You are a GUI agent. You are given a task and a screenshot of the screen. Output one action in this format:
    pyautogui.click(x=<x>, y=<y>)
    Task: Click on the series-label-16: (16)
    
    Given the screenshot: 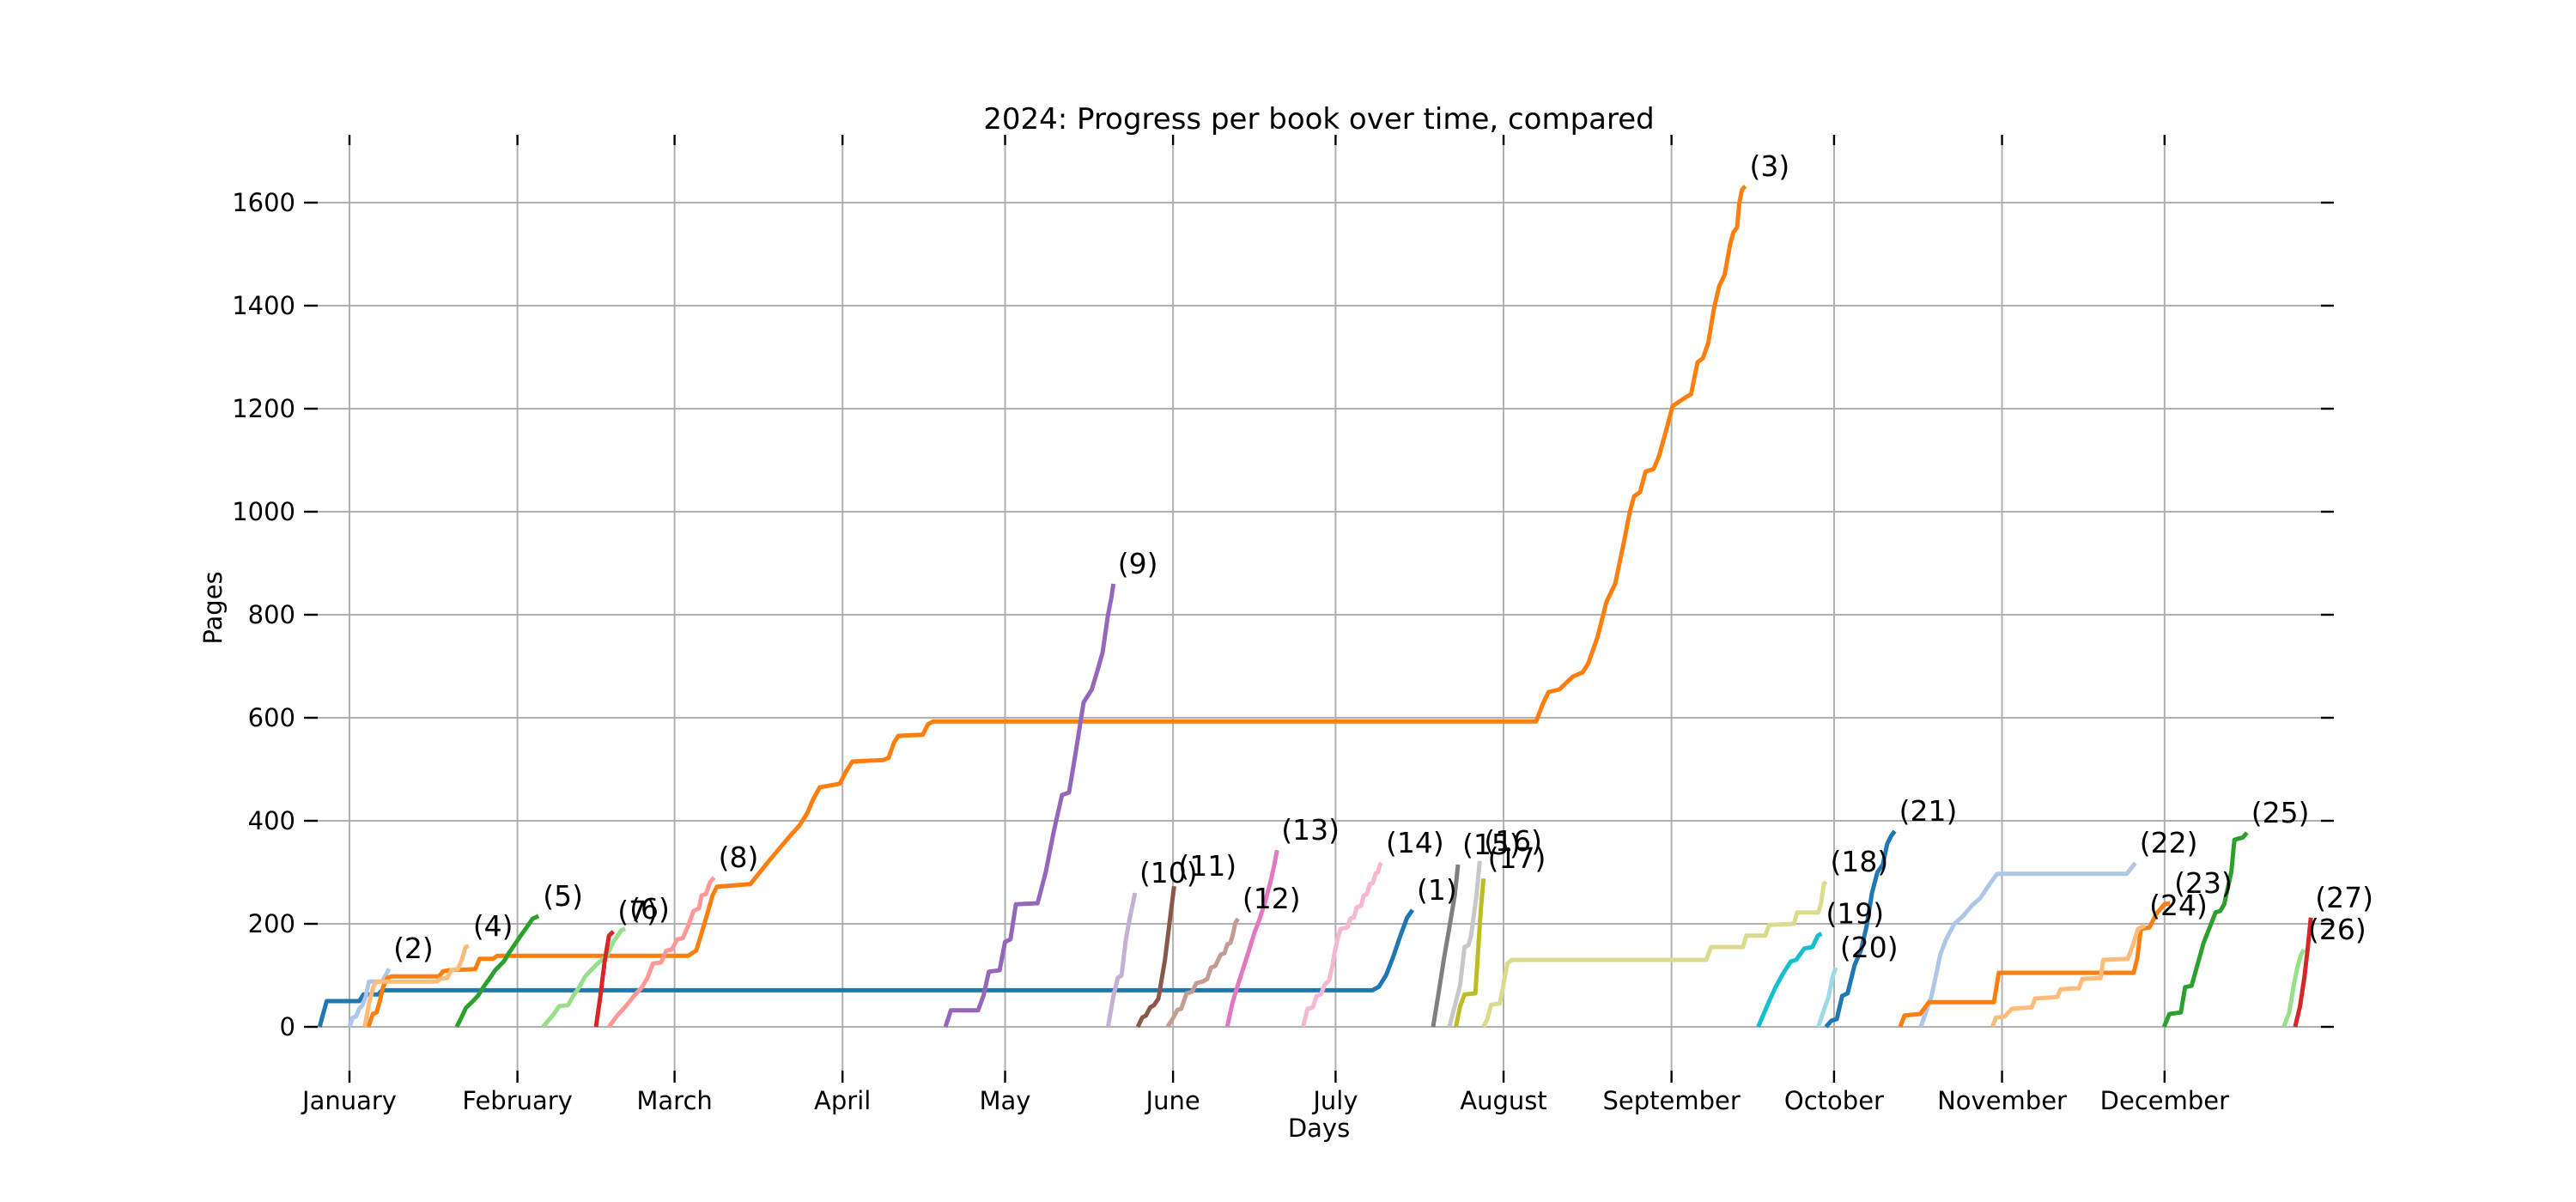 What is the action you would take?
    pyautogui.click(x=1513, y=841)
    